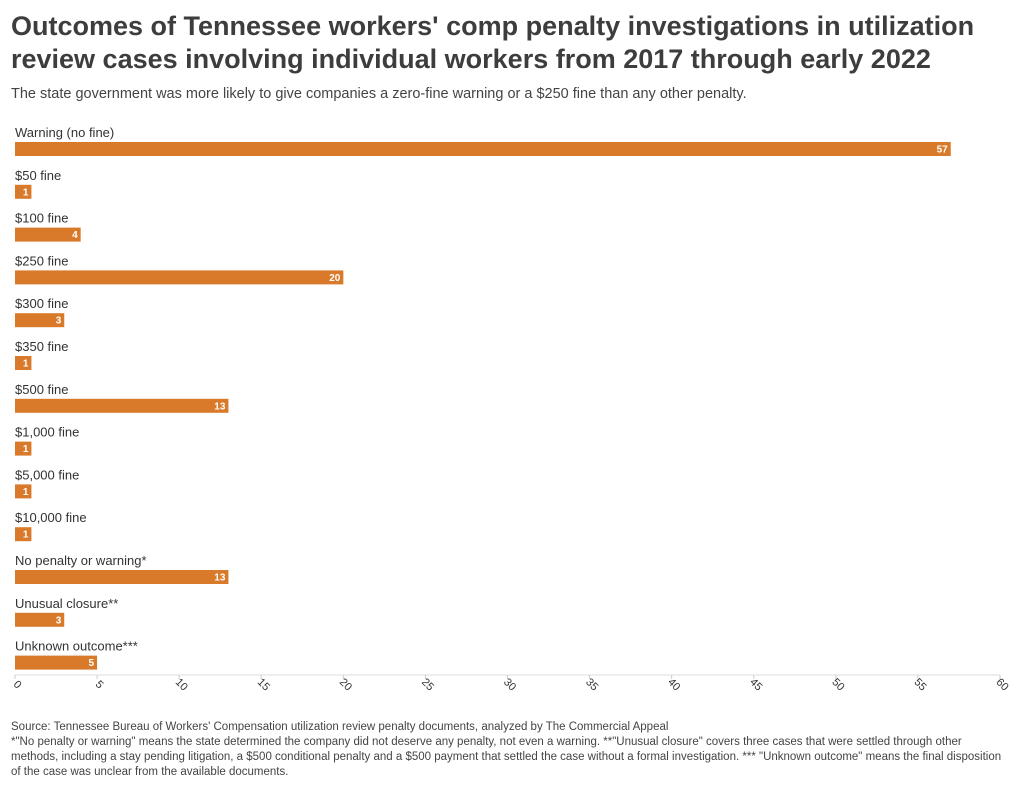 The height and width of the screenshot is (790, 1020). Describe the element at coordinates (673, 684) in the screenshot. I see `x-tick-label: 40` at that location.